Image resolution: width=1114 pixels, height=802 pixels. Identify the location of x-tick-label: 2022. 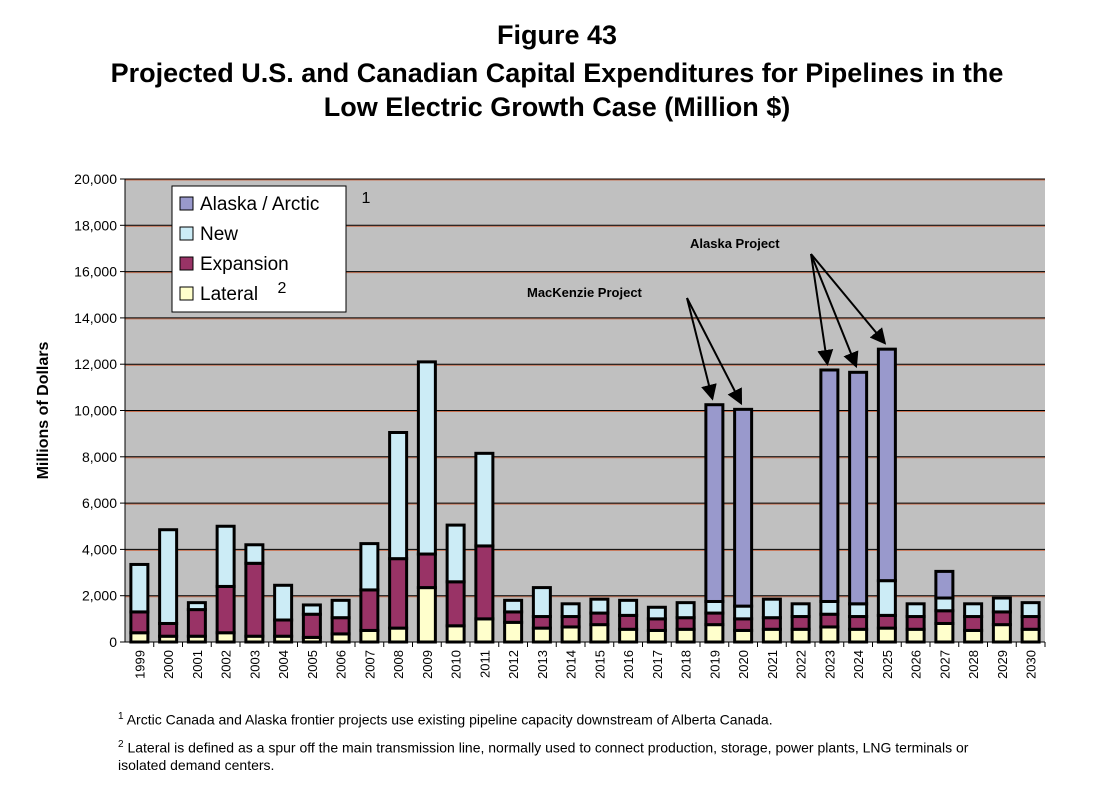
(801, 664).